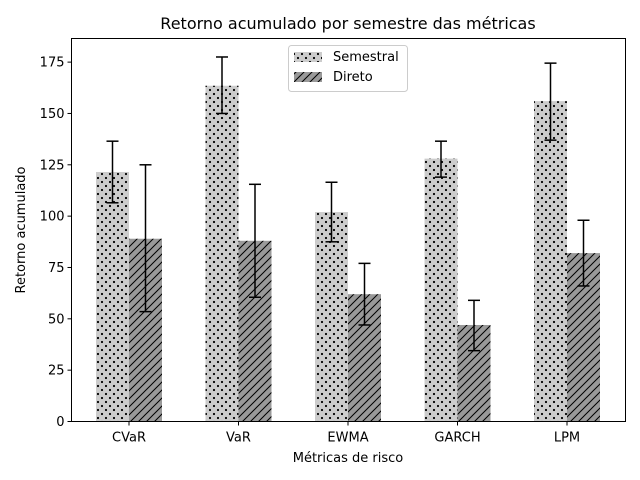  Describe the element at coordinates (52, 217) in the screenshot. I see `y-tick-label: 100` at that location.